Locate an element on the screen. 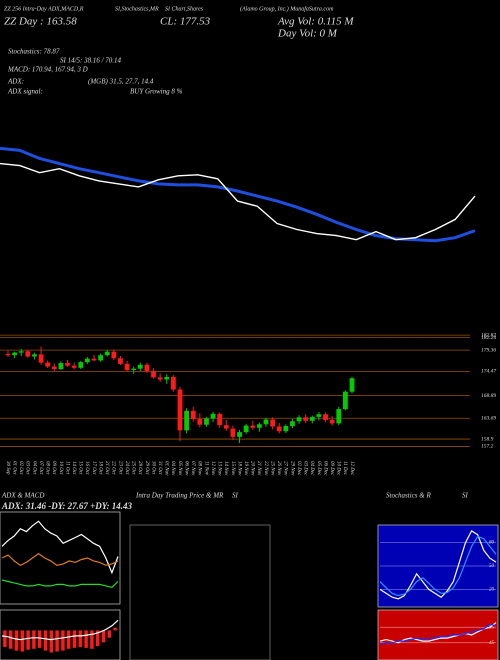 The image size is (500, 660). annotation: MACD: 170.94, 167.94, 3 D is located at coordinates (47, 70).